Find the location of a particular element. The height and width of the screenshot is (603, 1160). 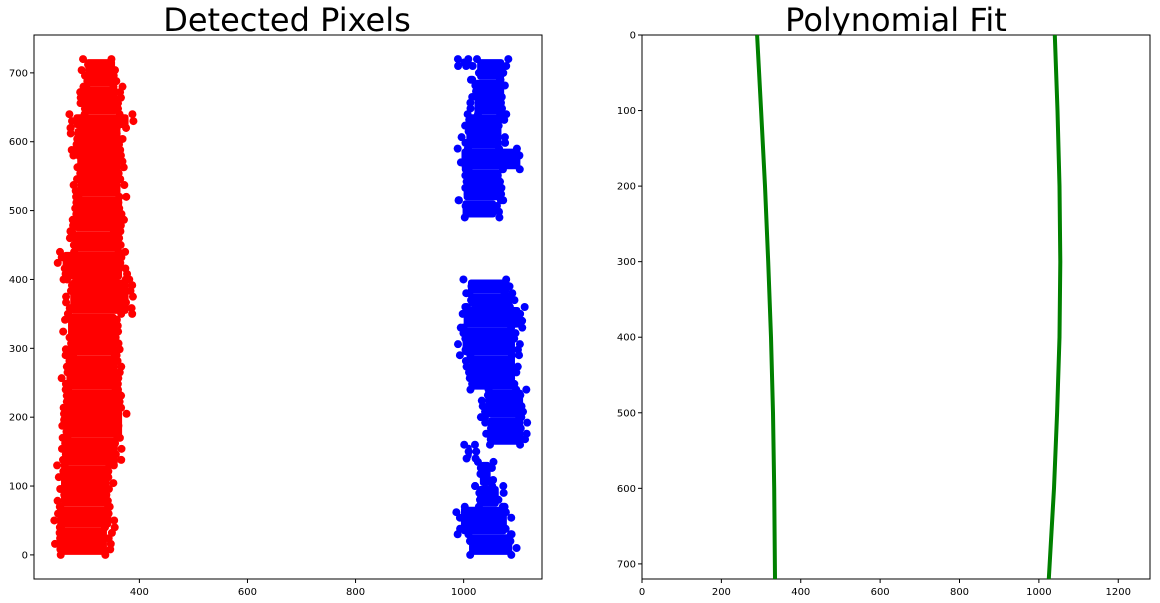

polynomial-fit-y-tick-label: 400 is located at coordinates (626, 338).